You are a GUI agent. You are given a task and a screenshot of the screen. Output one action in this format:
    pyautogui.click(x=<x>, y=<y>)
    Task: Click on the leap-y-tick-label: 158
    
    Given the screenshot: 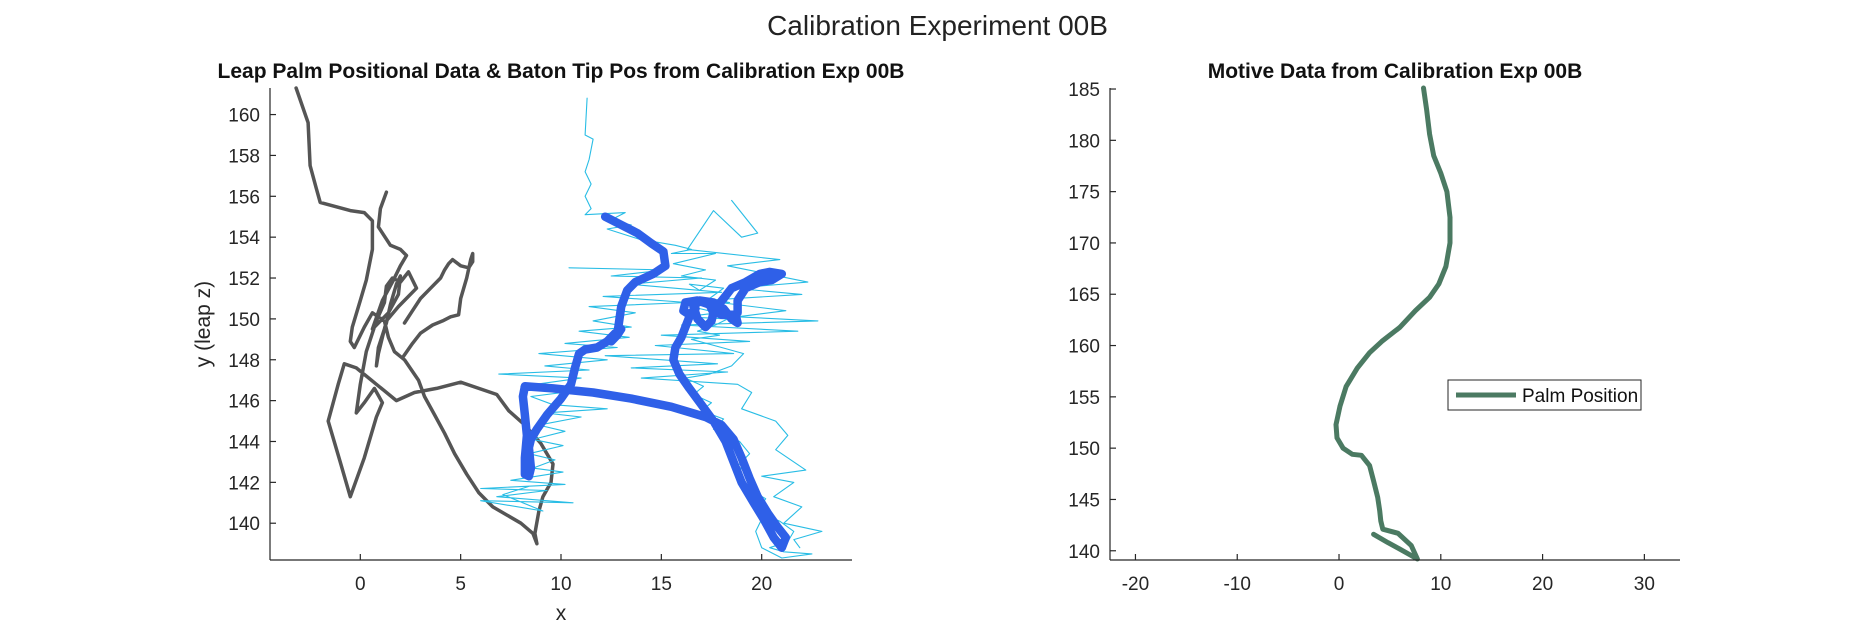 What is the action you would take?
    pyautogui.click(x=244, y=156)
    